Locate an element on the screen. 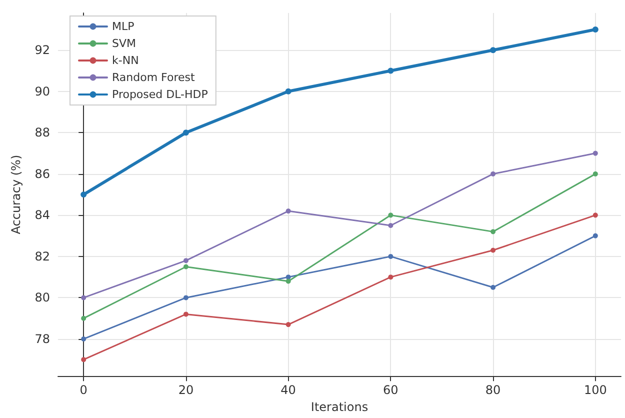 Image resolution: width=625 pixels, height=418 pixels. y-tick-label: 92 is located at coordinates (42, 50).